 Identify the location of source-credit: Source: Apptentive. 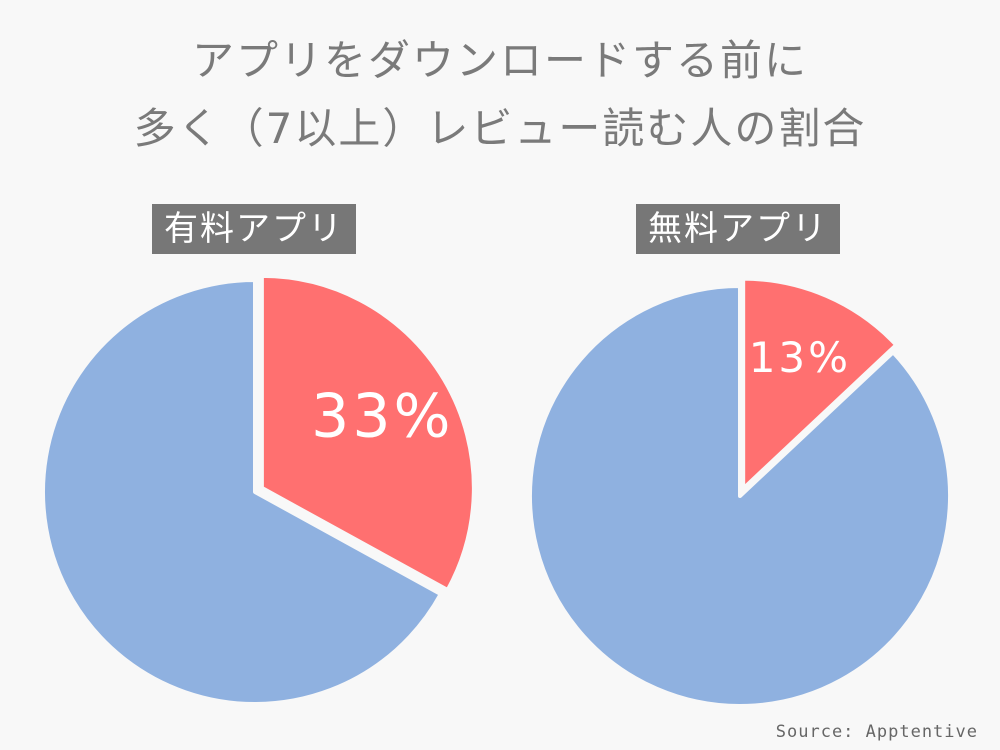
(876, 732).